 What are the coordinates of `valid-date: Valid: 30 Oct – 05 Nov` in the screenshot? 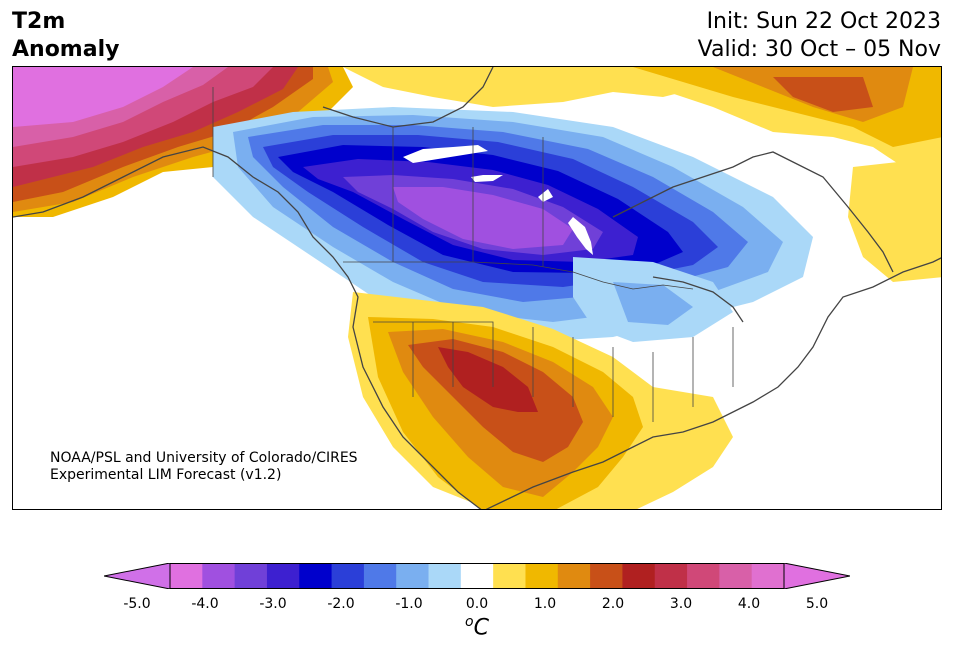 It's located at (819, 49).